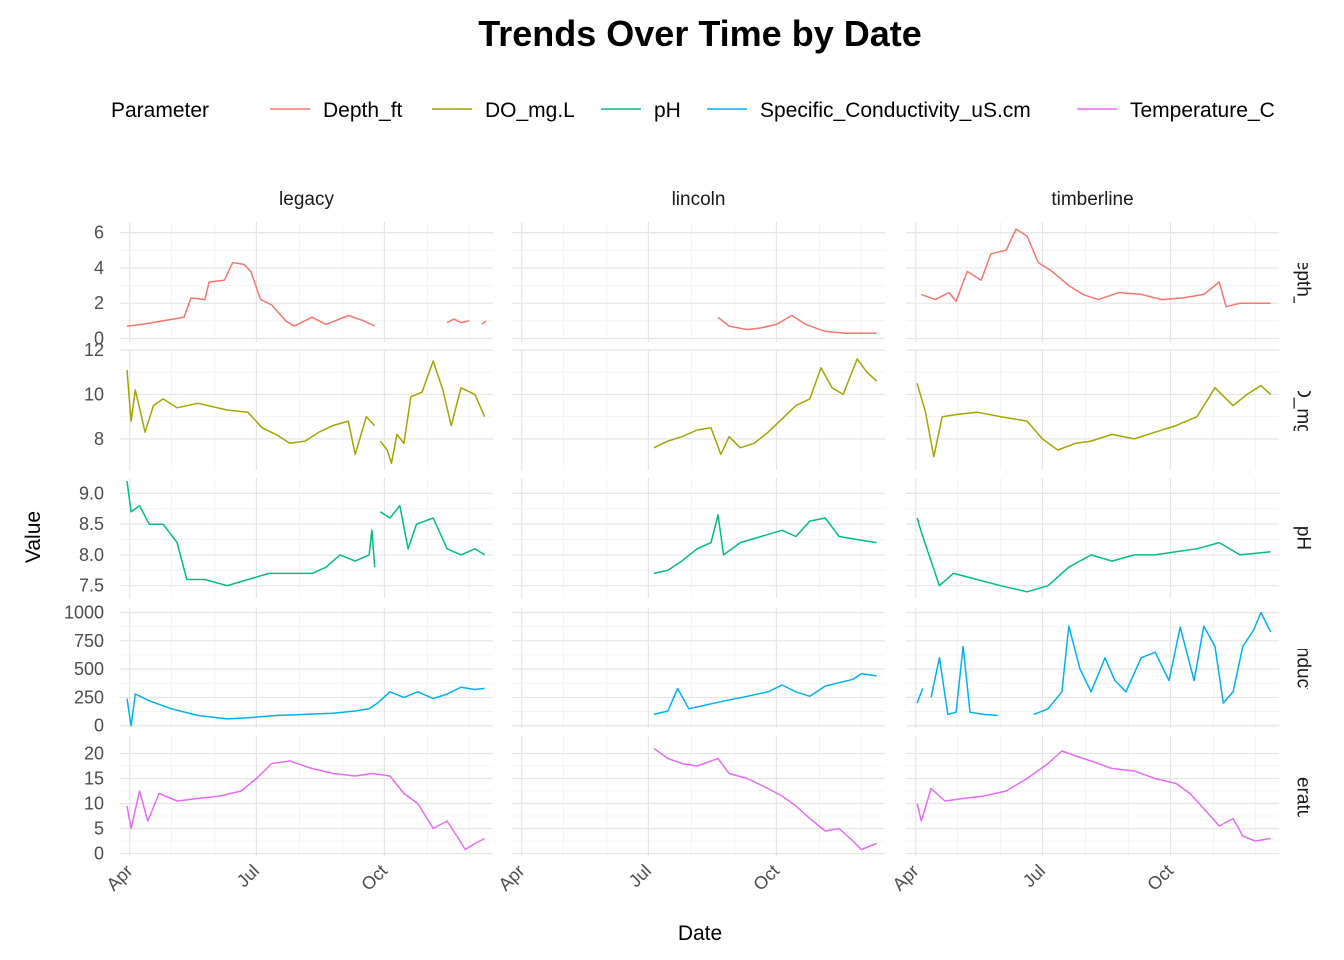 Image resolution: width=1344 pixels, height=960 pixels. What do you see at coordinates (1303, 796) in the screenshot?
I see `row-strip-label-temperature-c: Temperature_C` at bounding box center [1303, 796].